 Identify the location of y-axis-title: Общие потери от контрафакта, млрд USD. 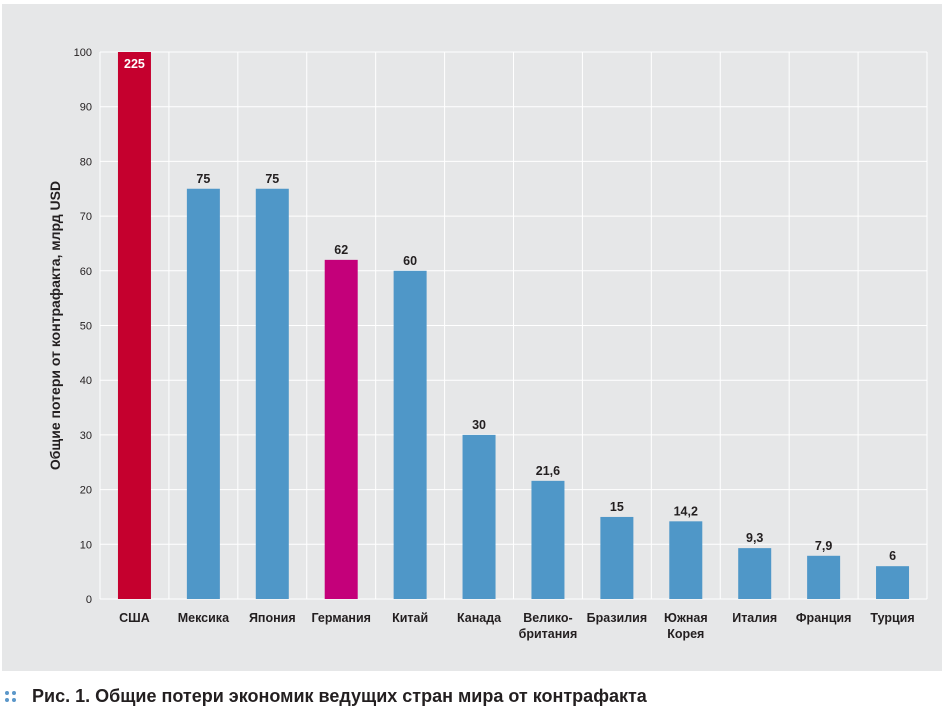
(55, 325).